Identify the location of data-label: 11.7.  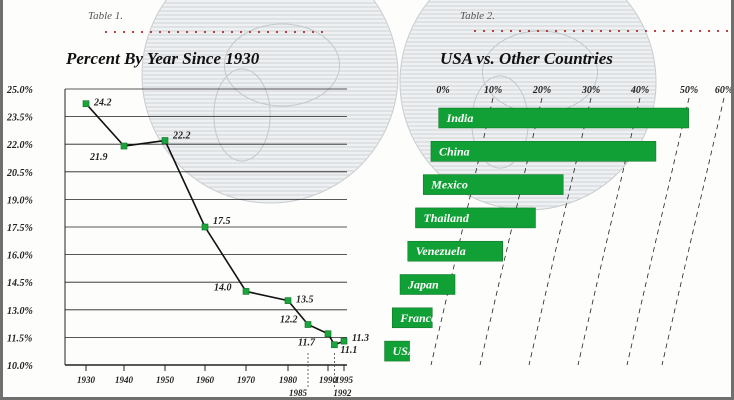
(307, 343).